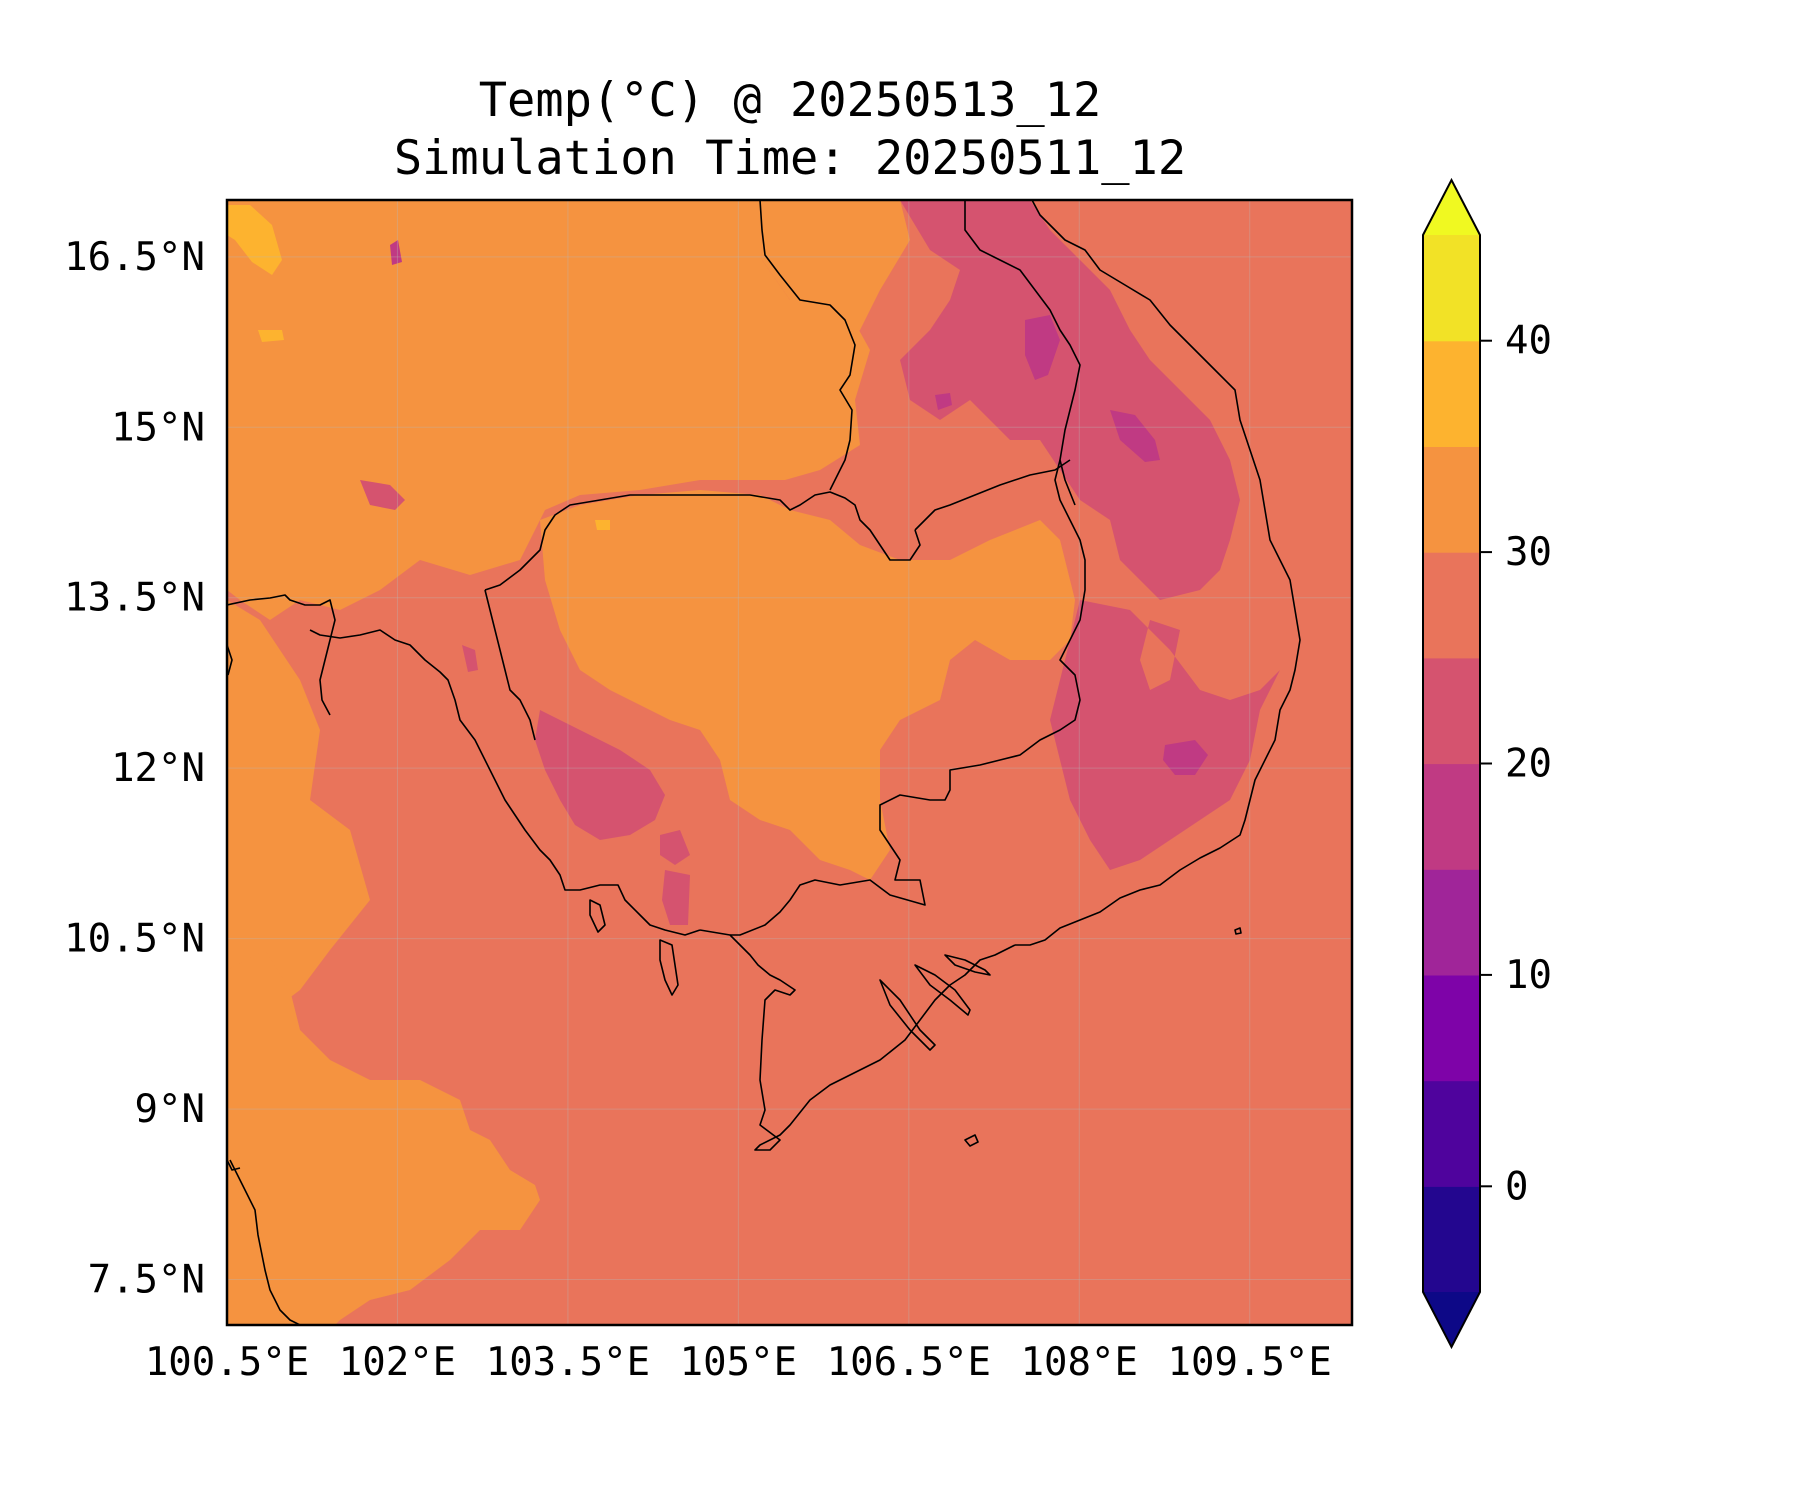  I want to click on x-tick-label: 106.5°E, so click(909, 1362).